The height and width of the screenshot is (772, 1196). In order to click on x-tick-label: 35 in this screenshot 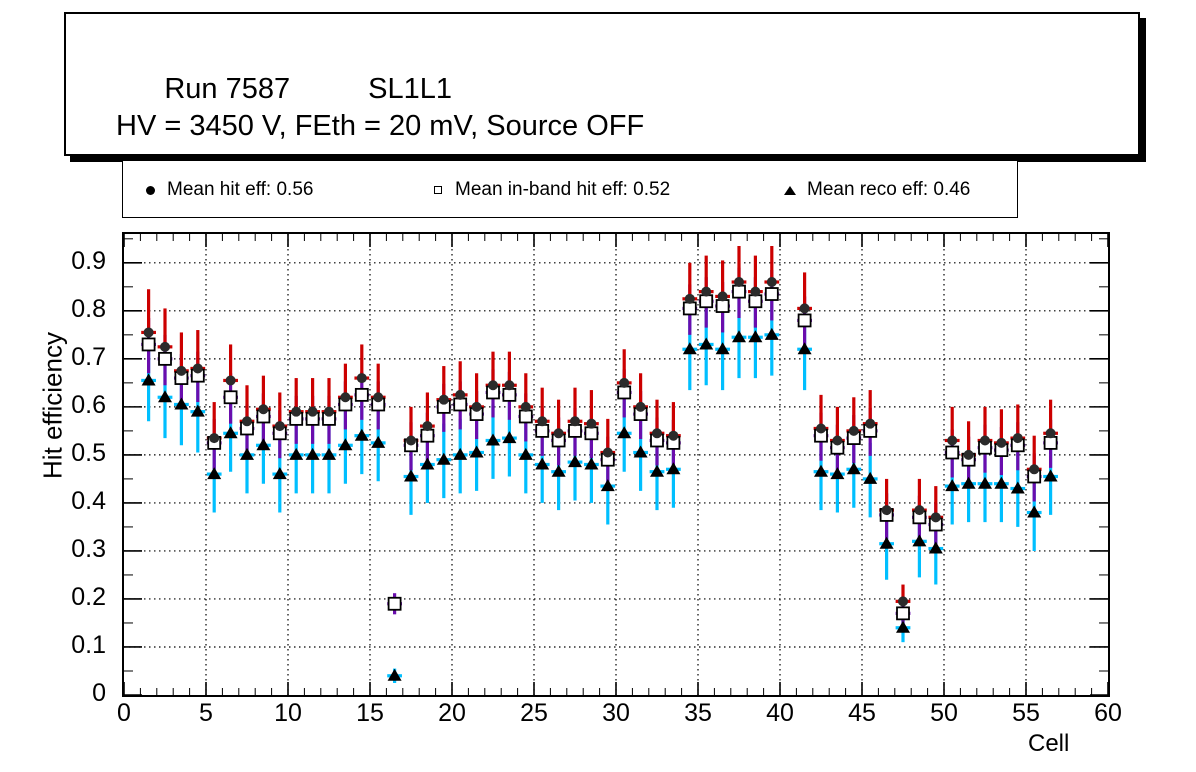, I will do `click(698, 713)`.